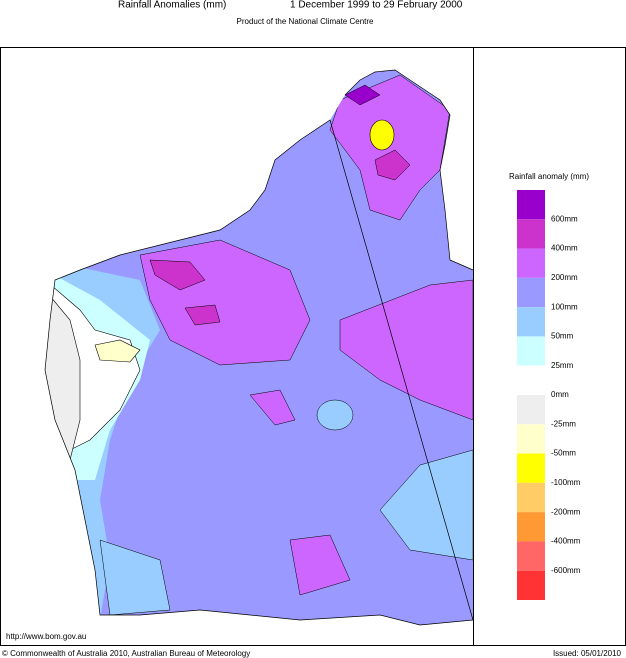 The image size is (626, 658). Describe the element at coordinates (549, 176) in the screenshot. I see `legend-title: Rainfall anomaly (mm)` at that location.